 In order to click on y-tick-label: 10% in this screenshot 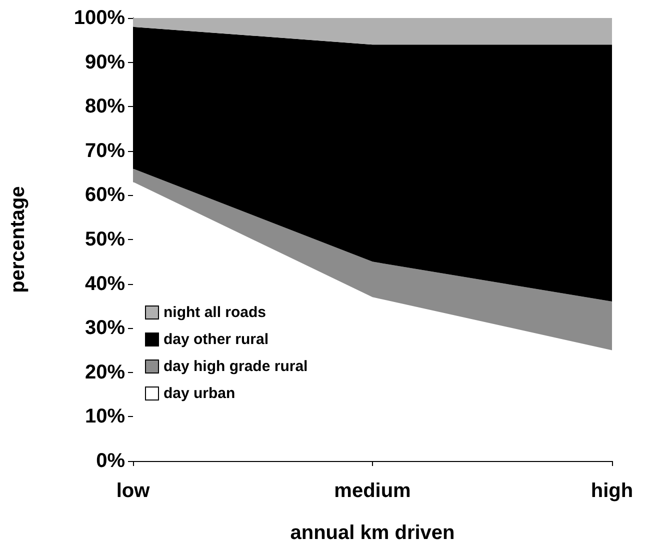, I will do `click(105, 417)`.